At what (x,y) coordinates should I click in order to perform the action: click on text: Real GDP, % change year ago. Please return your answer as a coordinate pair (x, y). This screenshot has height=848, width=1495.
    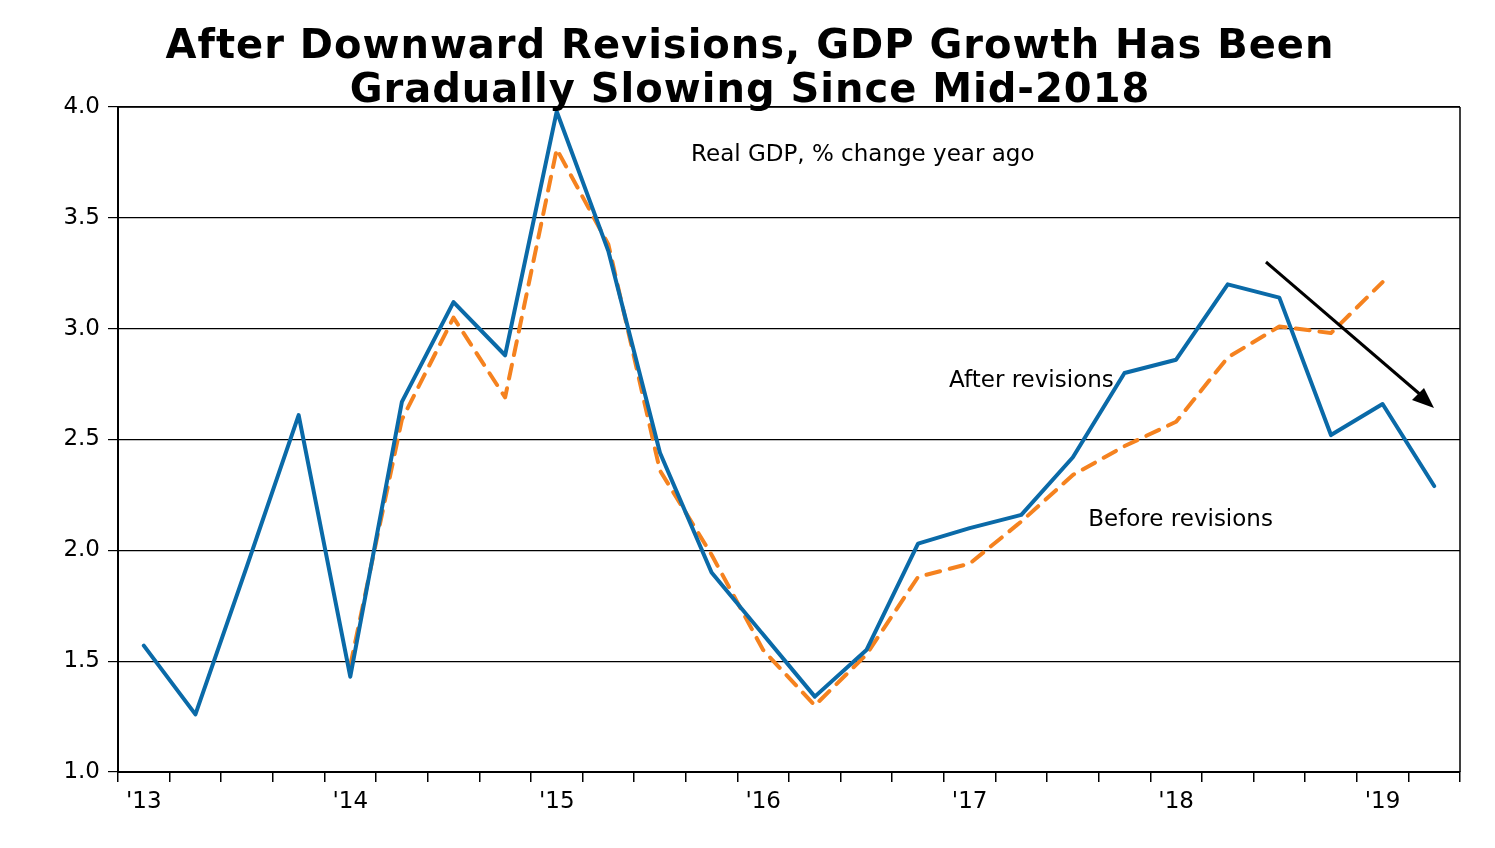
    Looking at the image, I should click on (863, 152).